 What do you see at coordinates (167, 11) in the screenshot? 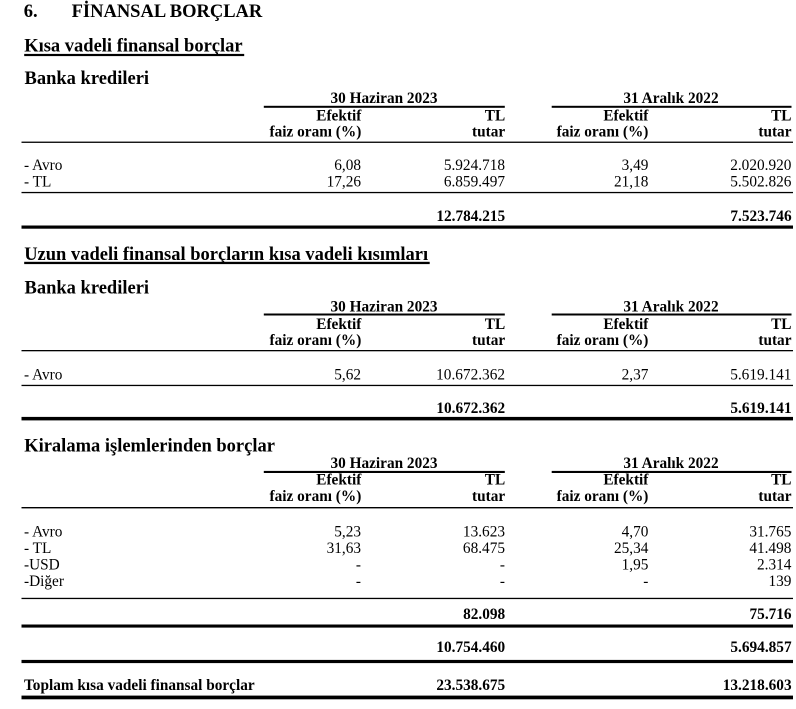
I see `svg-text: FİNANSAL BORÇLAR` at bounding box center [167, 11].